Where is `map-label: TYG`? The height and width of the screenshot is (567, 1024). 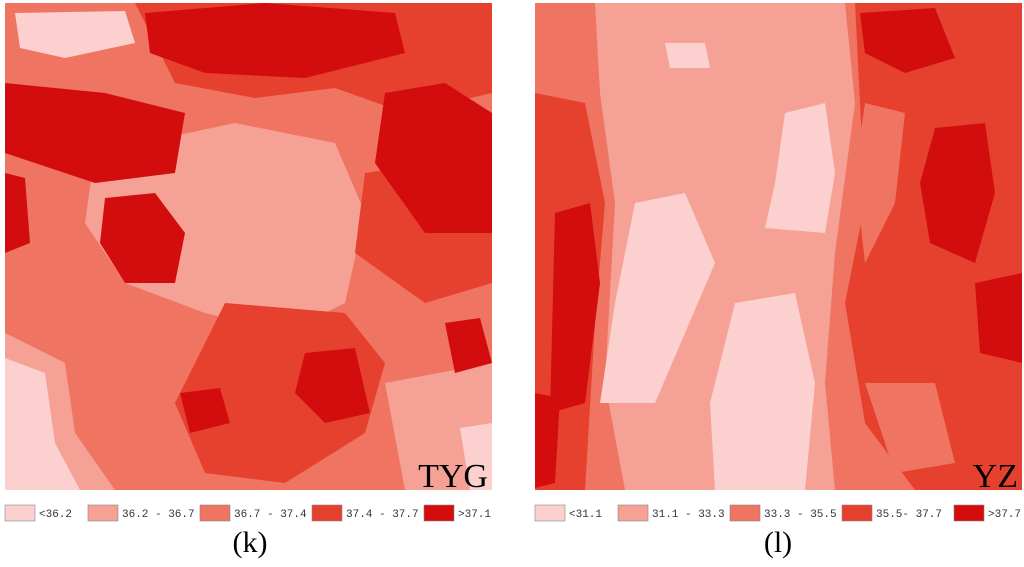 map-label: TYG is located at coordinates (453, 476).